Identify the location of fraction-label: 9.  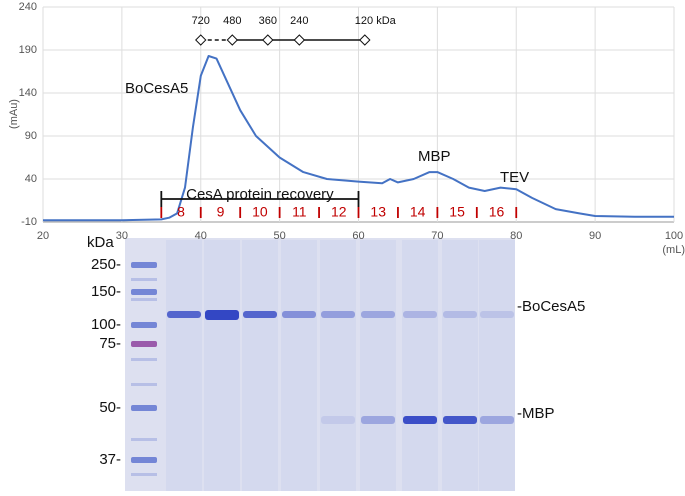
(221, 212).